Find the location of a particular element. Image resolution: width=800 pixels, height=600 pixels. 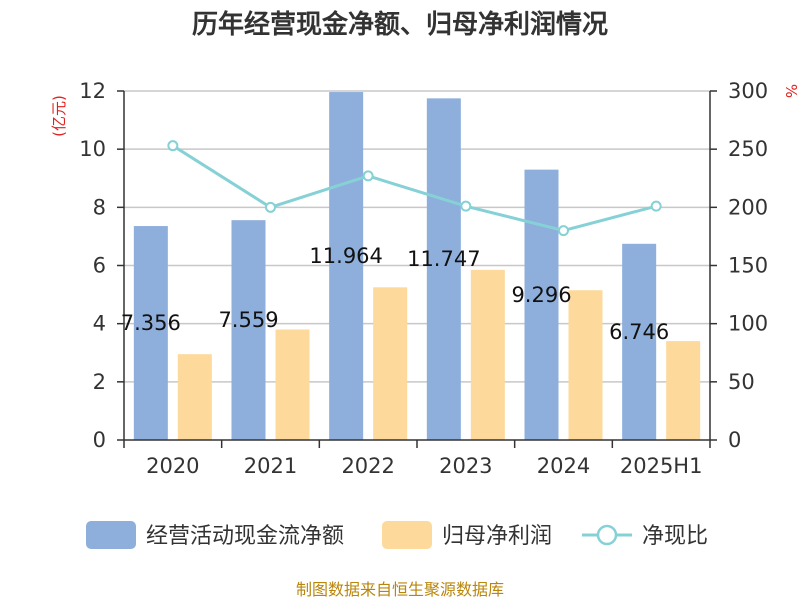

bar-value-label: 11.964 is located at coordinates (345, 256).